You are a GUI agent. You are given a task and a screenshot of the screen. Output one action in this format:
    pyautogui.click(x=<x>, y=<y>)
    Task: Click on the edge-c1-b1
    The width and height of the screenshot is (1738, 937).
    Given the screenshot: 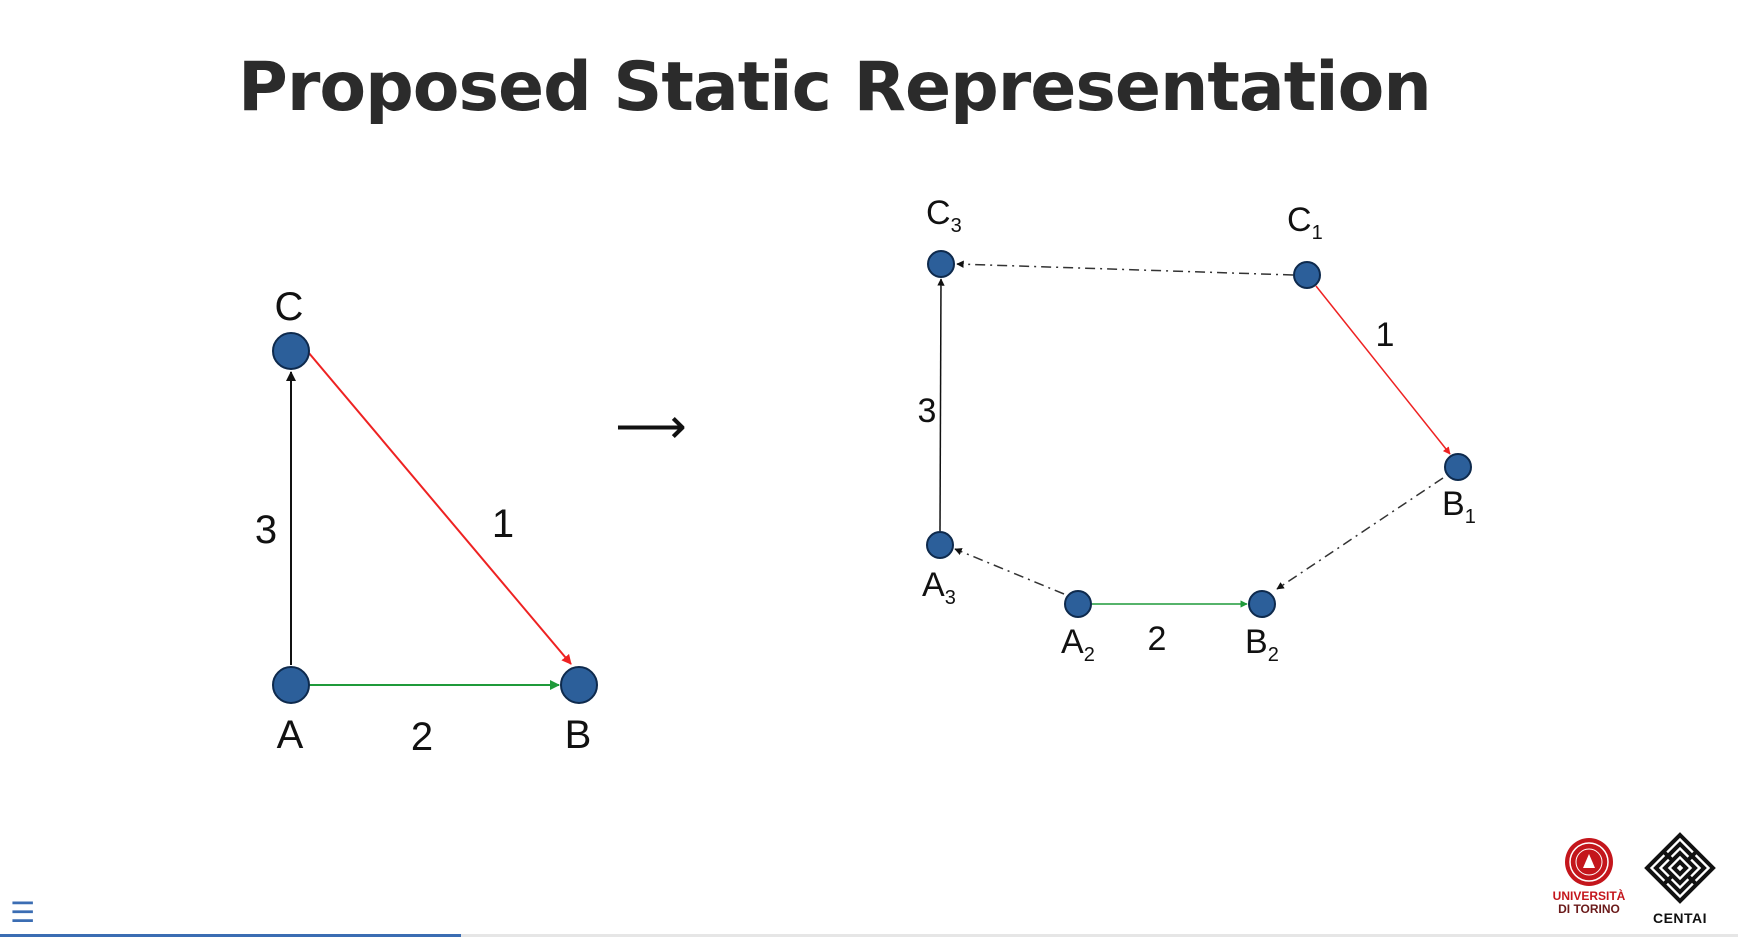 What is the action you would take?
    pyautogui.click(x=1383, y=370)
    